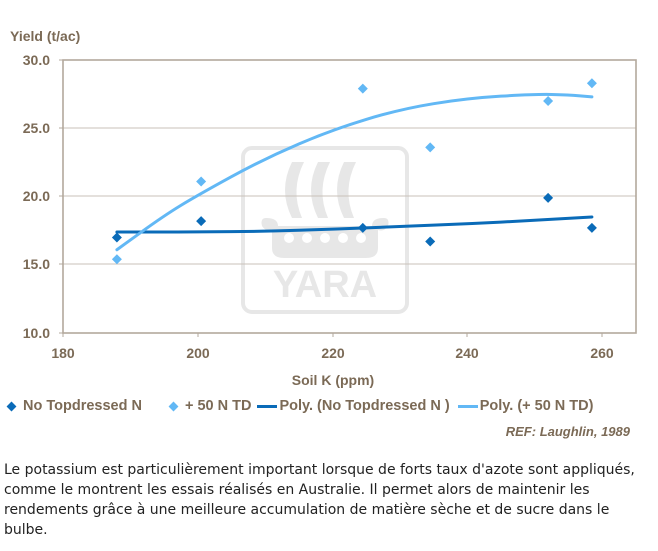 Image resolution: width=658 pixels, height=551 pixels. I want to click on x-tick-label: 240, so click(467, 353).